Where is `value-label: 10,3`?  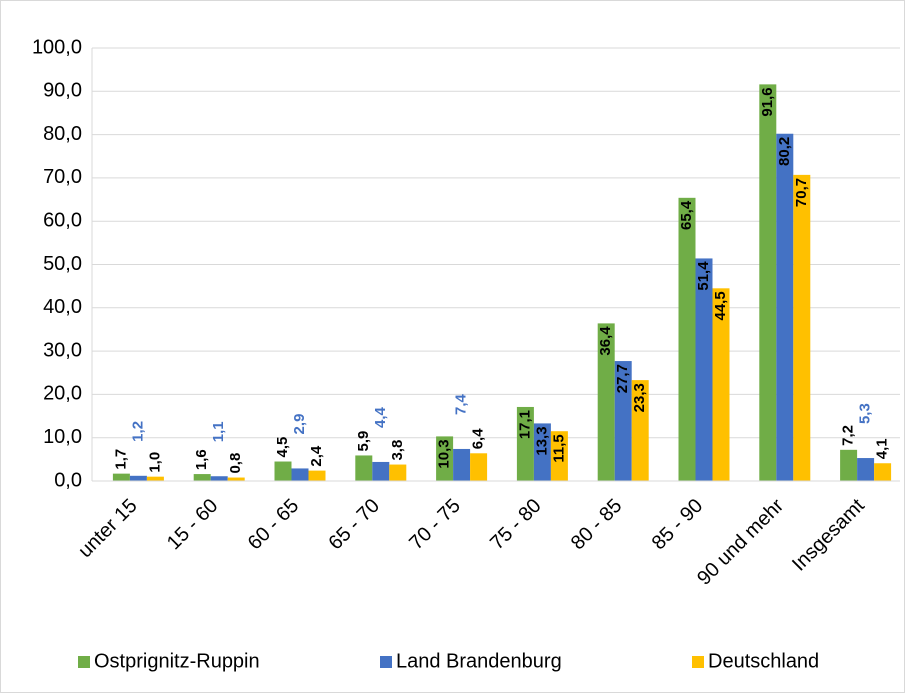
value-label: 10,3 is located at coordinates (444, 453).